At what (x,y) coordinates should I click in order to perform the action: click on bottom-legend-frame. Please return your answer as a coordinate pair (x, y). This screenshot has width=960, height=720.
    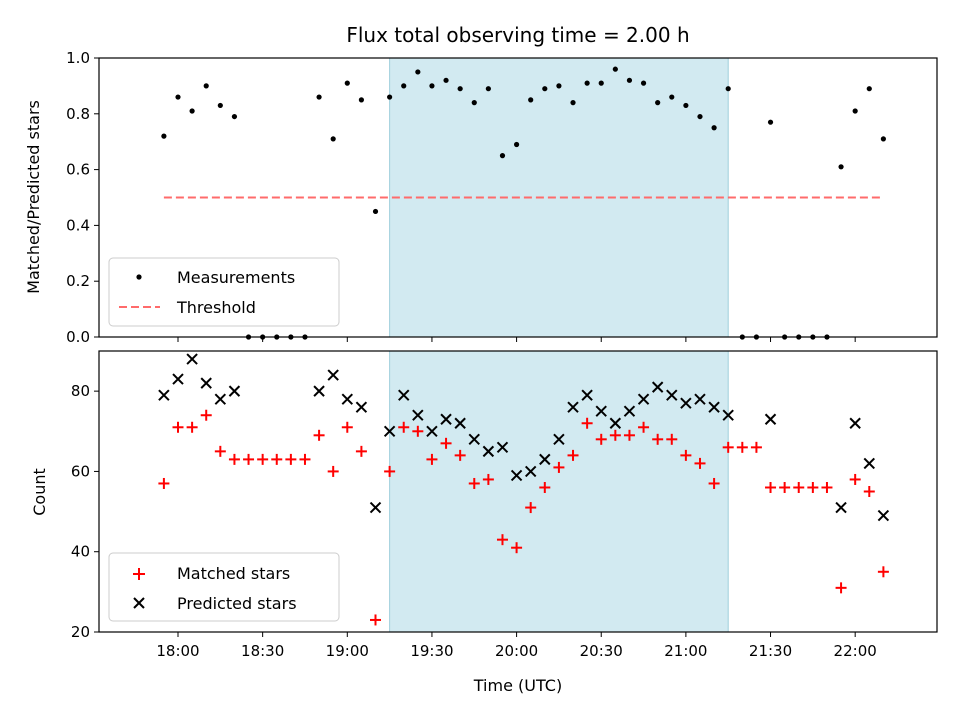
    Looking at the image, I should click on (224, 587).